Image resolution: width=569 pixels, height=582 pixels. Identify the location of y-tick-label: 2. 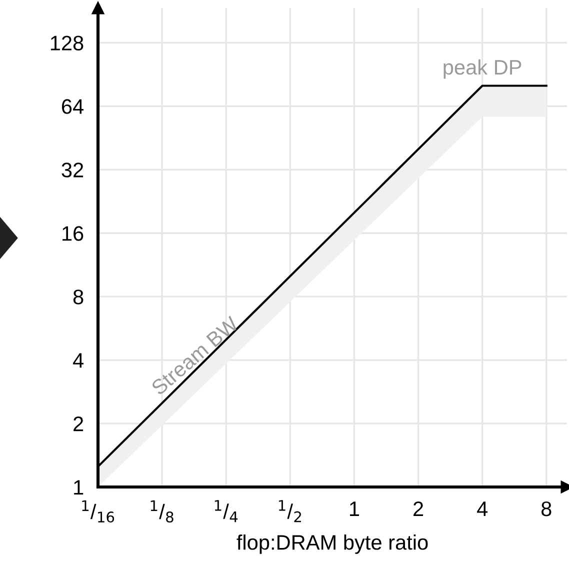
(79, 424).